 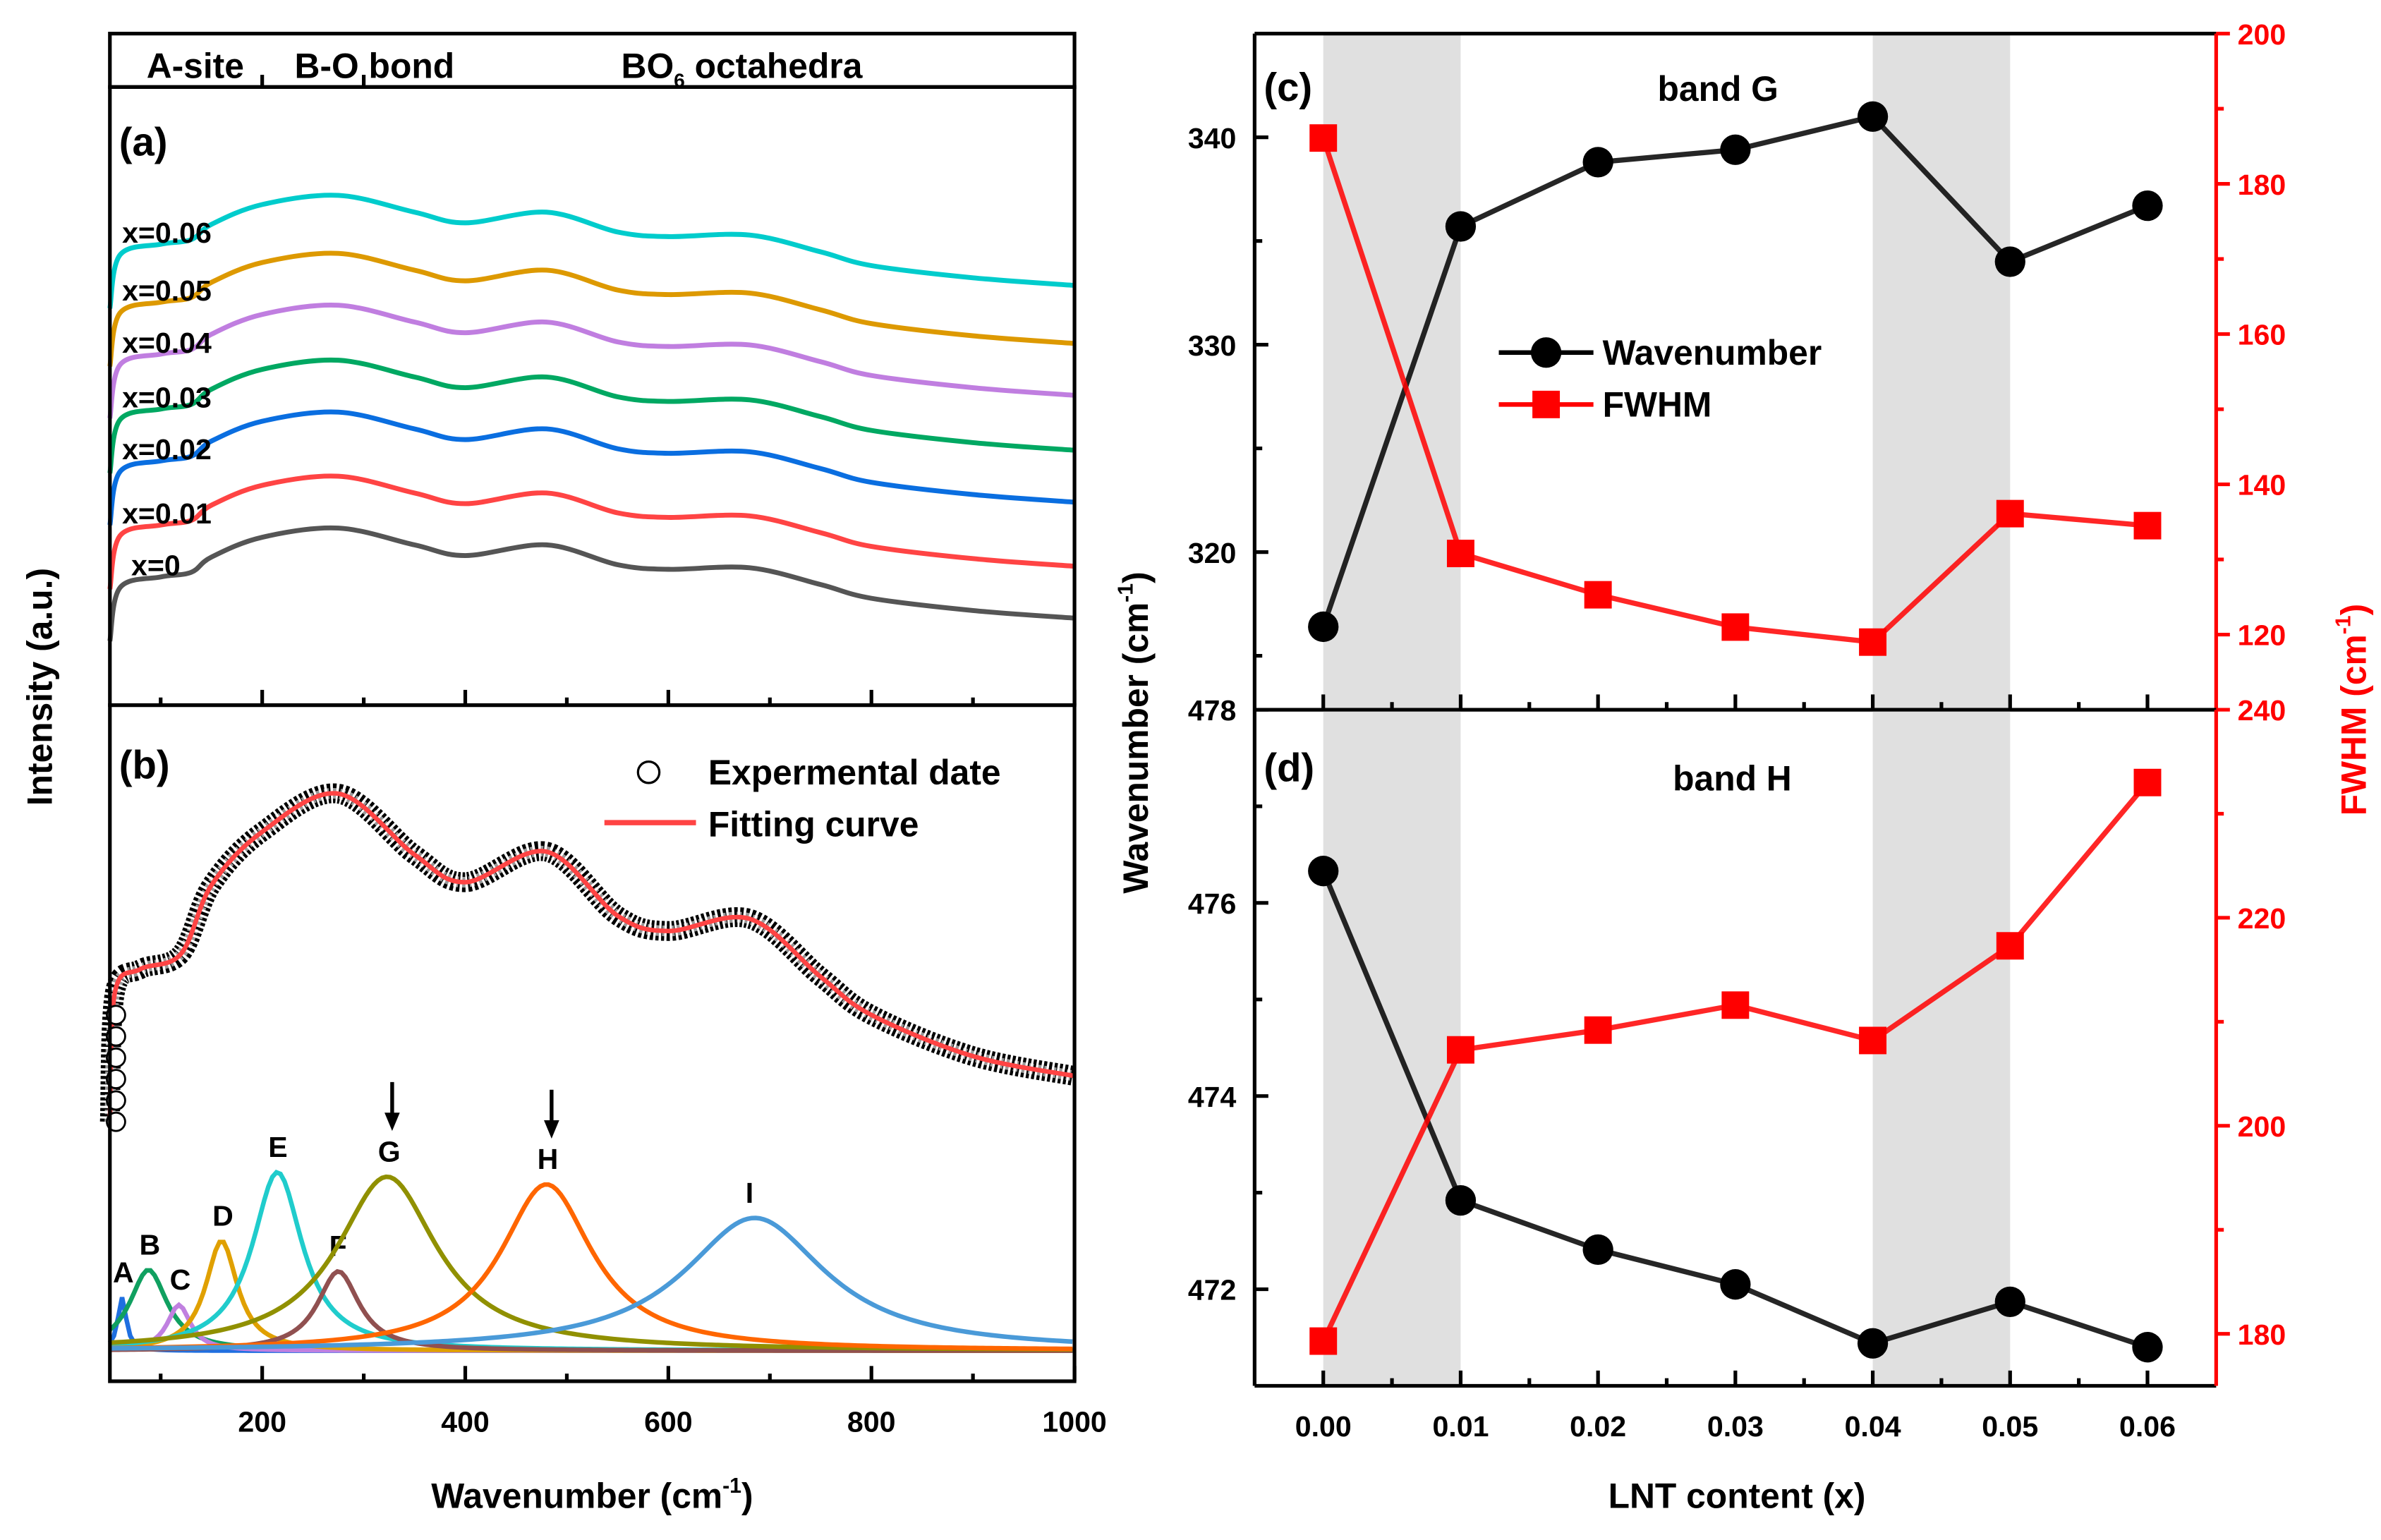 What do you see at coordinates (749, 1193) in the screenshot?
I see `peak-label: I` at bounding box center [749, 1193].